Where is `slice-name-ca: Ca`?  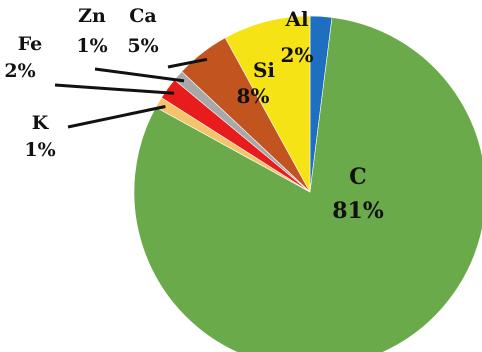
slice-name-ca: Ca is located at coordinates (142, 16).